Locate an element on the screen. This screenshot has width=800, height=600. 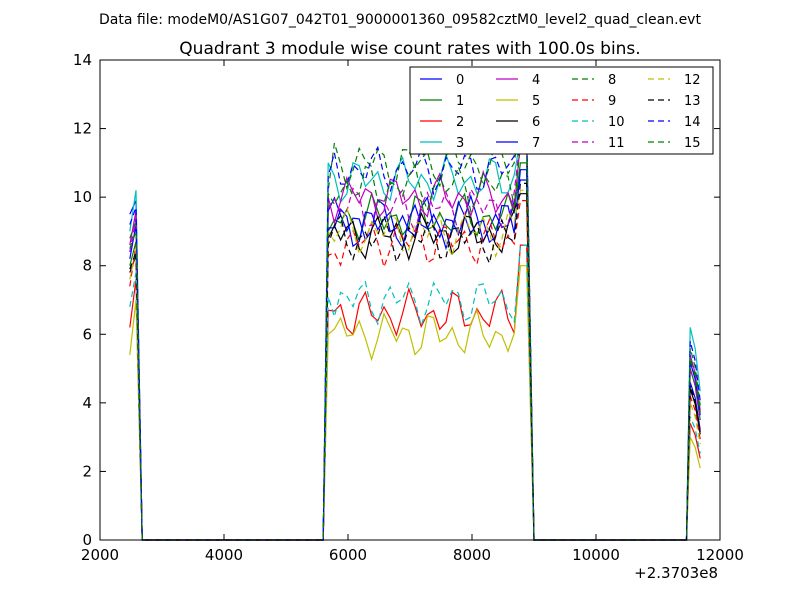
legend-label-15: 15 is located at coordinates (692, 143).